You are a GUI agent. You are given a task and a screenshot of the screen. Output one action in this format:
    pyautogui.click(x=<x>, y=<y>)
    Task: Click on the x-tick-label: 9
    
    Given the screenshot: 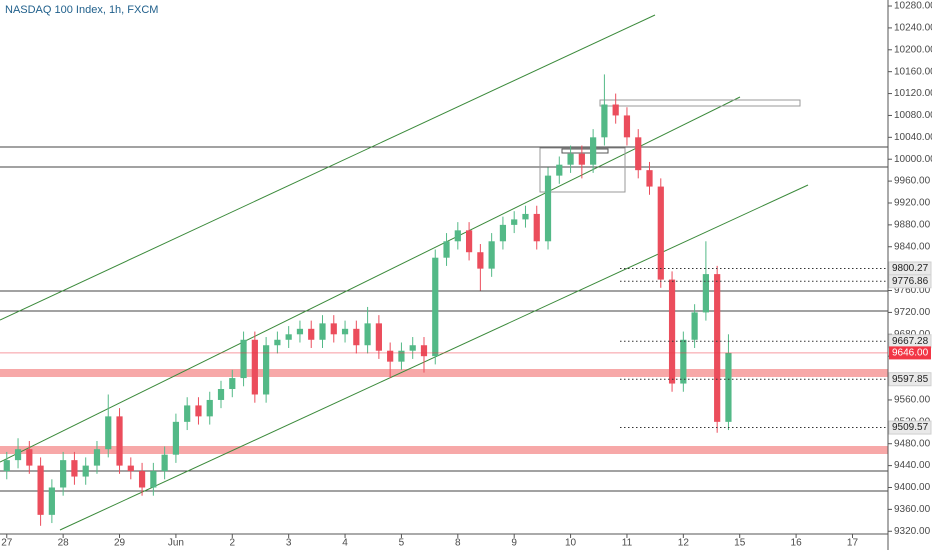 What is the action you would take?
    pyautogui.click(x=514, y=543)
    